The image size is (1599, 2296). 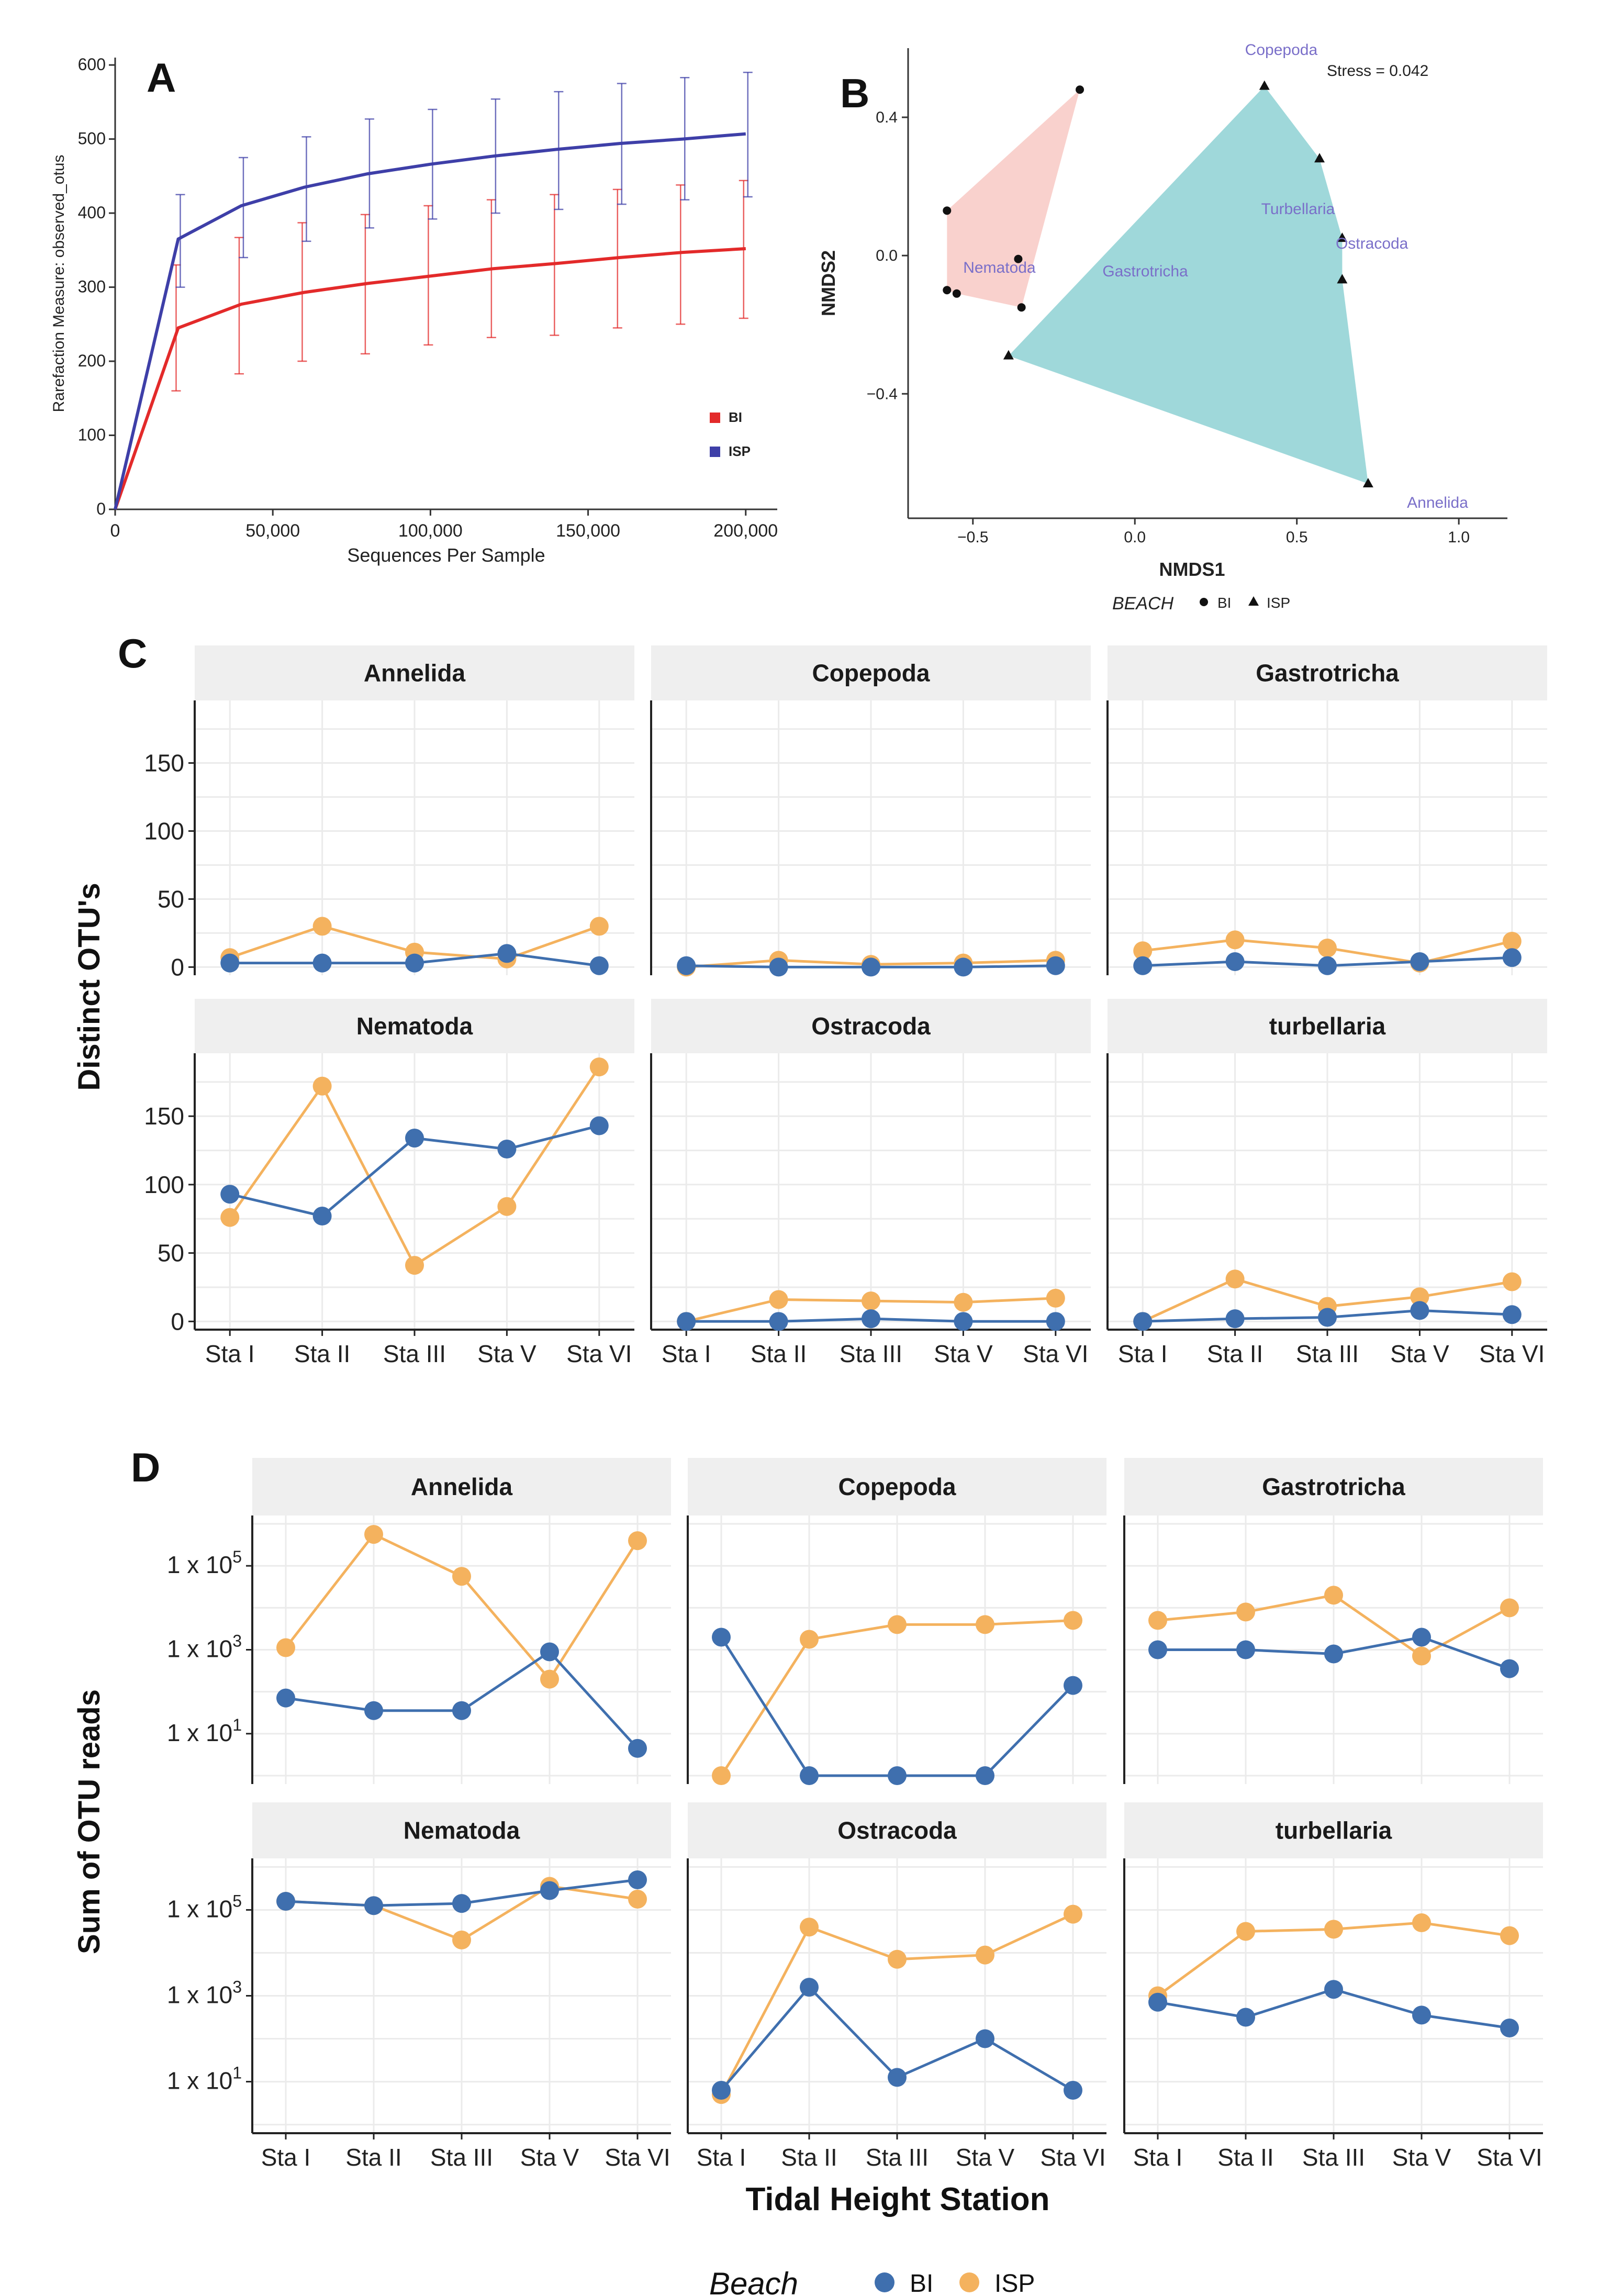 I want to click on facet-ytick-label: 100, so click(x=164, y=1184).